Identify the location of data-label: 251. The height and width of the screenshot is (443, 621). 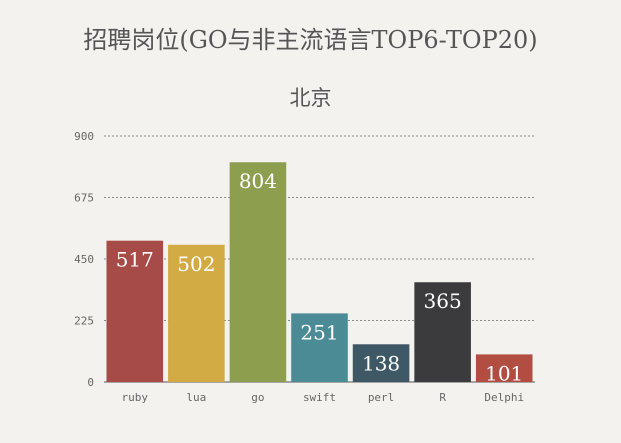
(319, 332).